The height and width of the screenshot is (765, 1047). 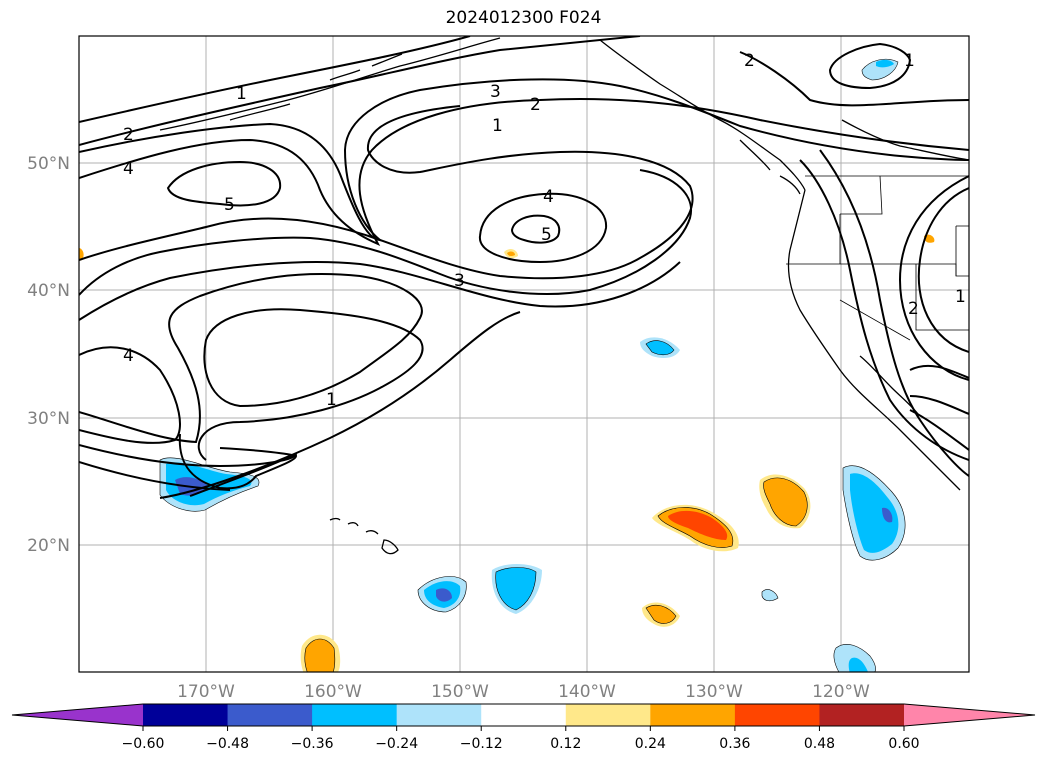 What do you see at coordinates (650, 744) in the screenshot?
I see `colorbar-tick-label: 0.24` at bounding box center [650, 744].